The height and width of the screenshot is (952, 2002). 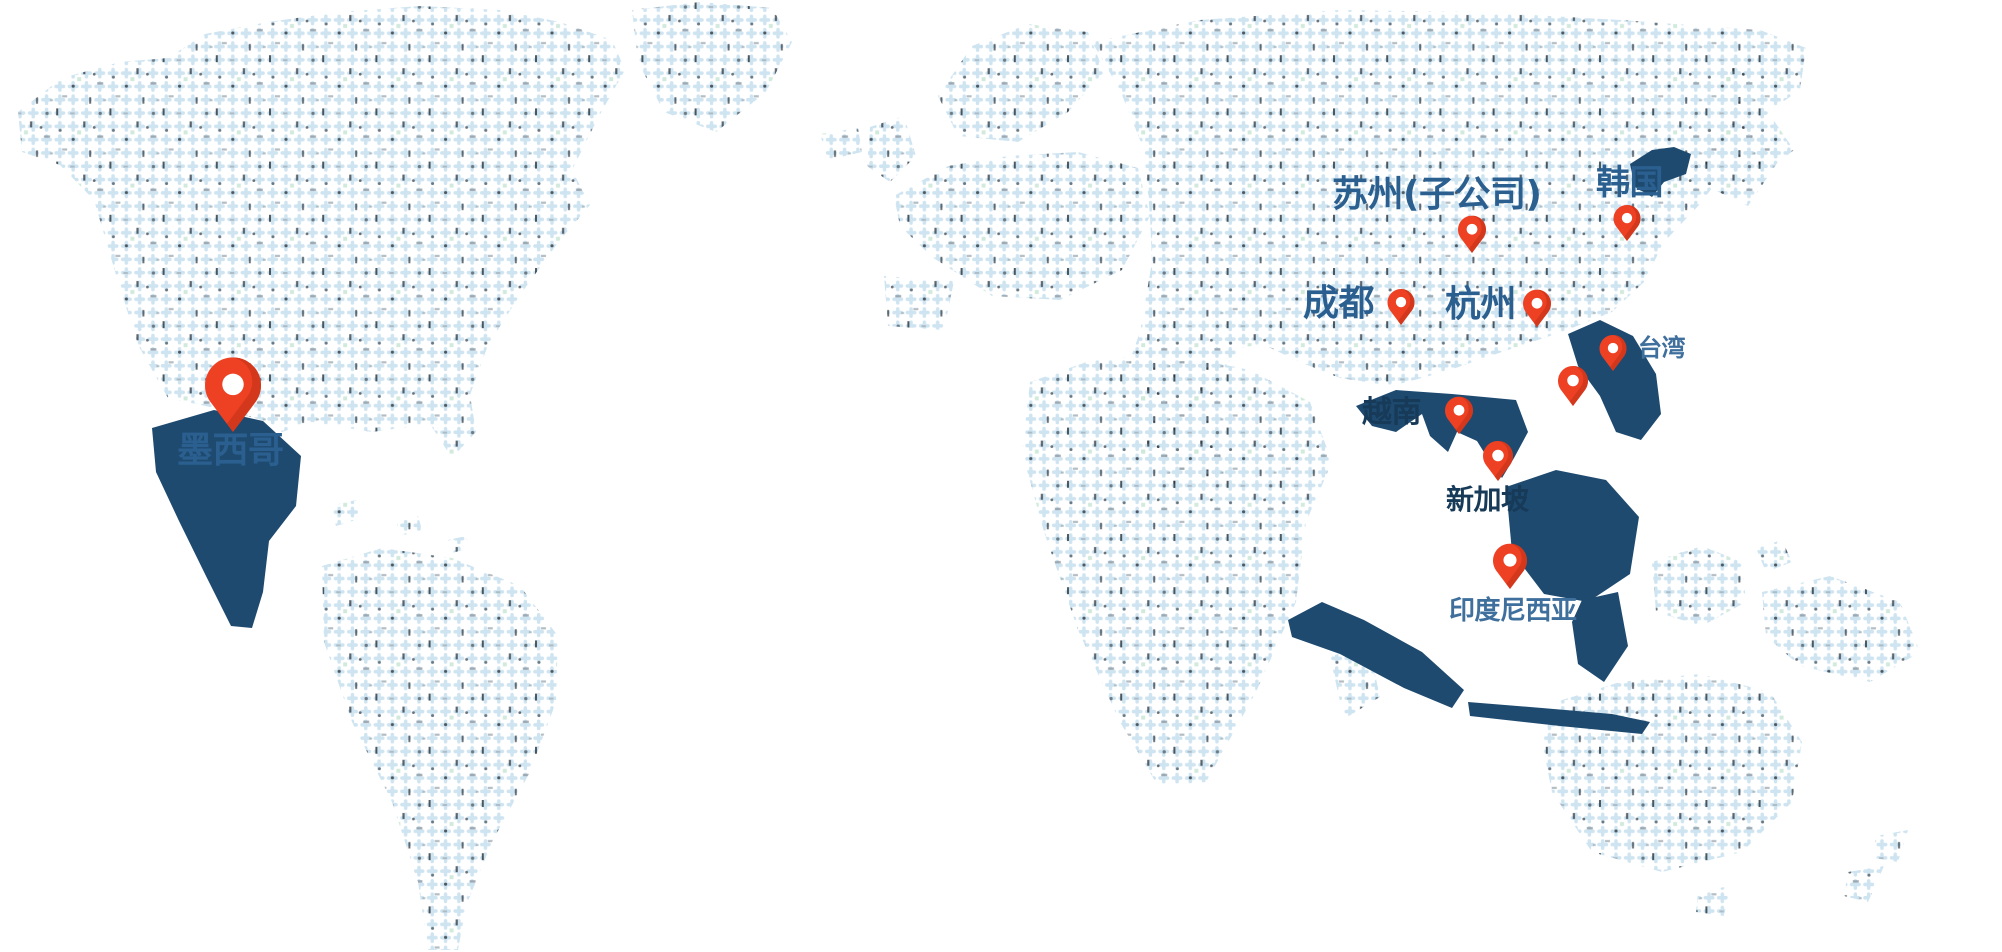 I want to click on region-scandinavia, so click(x=1021, y=83).